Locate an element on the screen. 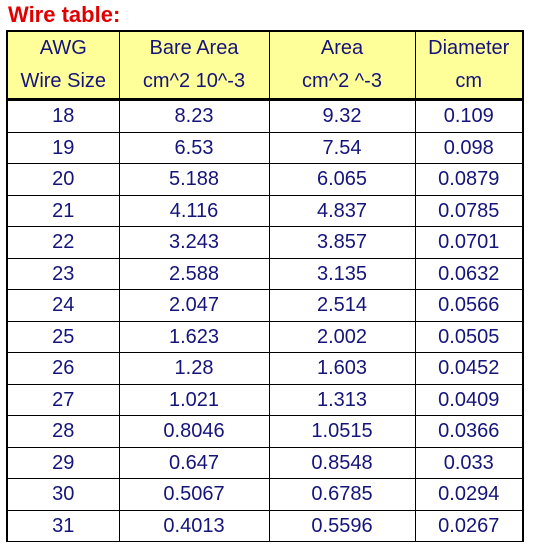  cell-bare-area: 0.8046 is located at coordinates (194, 431).